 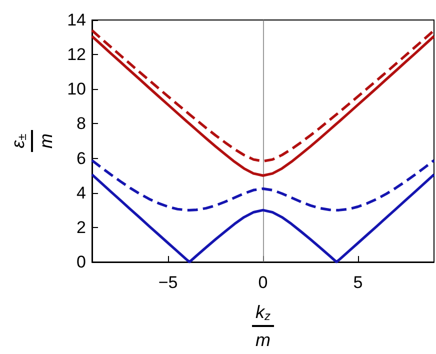 I want to click on x-tick-label: −5, so click(x=168, y=282).